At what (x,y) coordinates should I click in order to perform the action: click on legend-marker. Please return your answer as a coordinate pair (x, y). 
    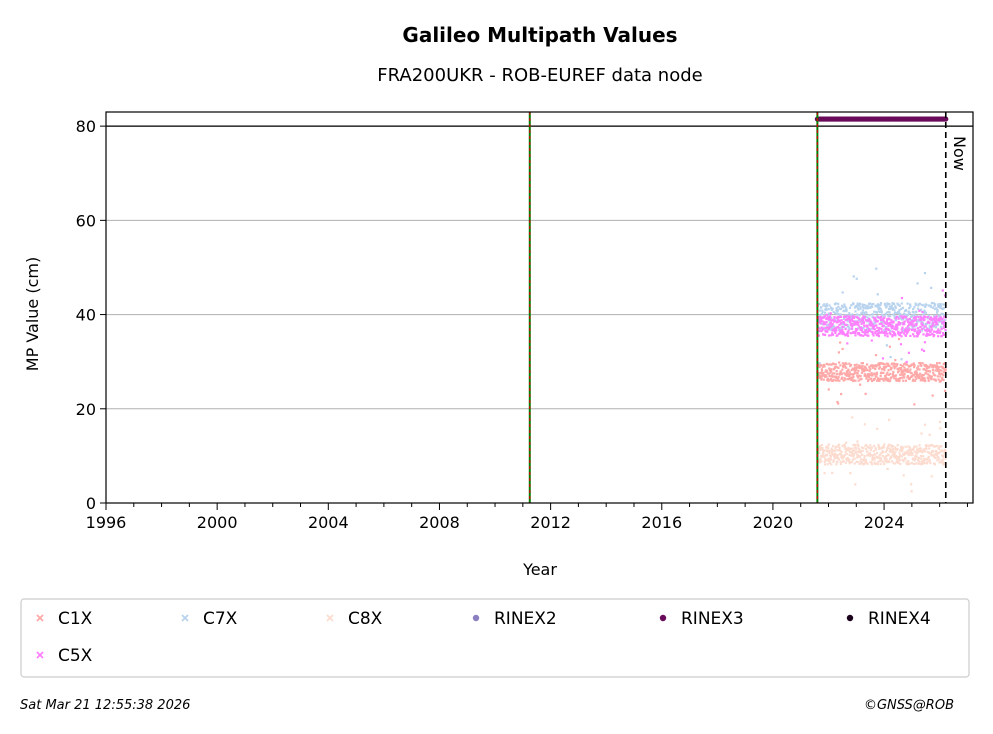
    Looking at the image, I should click on (476, 618).